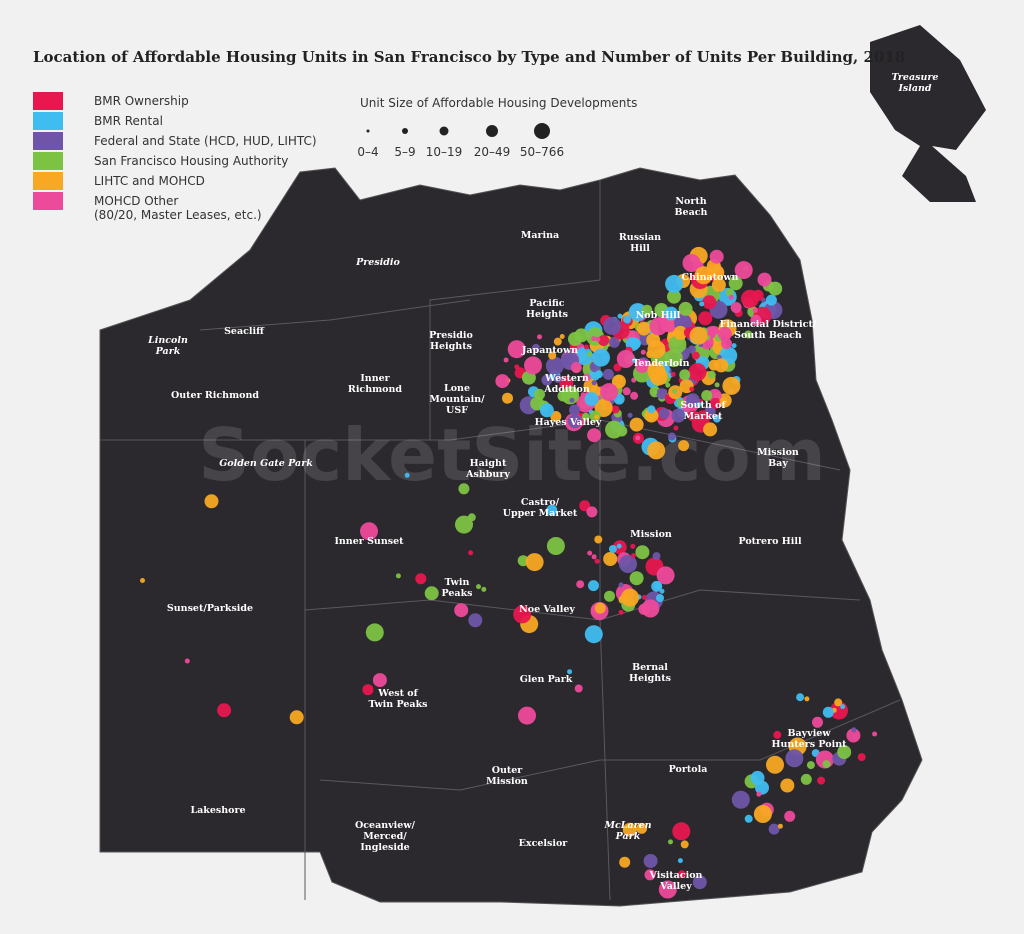 This screenshot has width=1024, height=934. What do you see at coordinates (703, 405) in the screenshot?
I see `neighborhood-label: South of` at bounding box center [703, 405].